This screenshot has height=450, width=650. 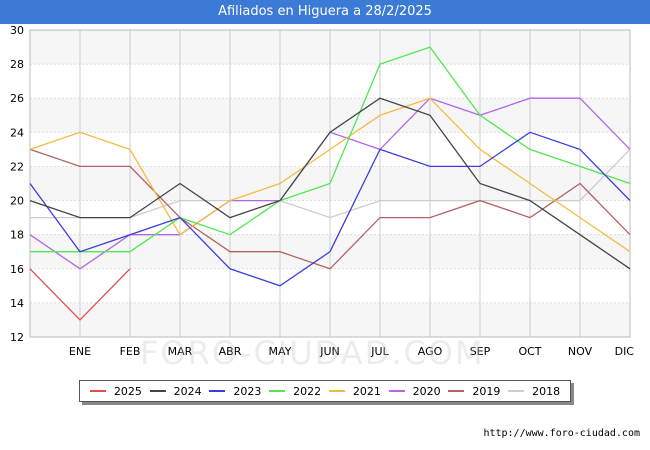 I want to click on legend-label: 2021, so click(x=366, y=391).